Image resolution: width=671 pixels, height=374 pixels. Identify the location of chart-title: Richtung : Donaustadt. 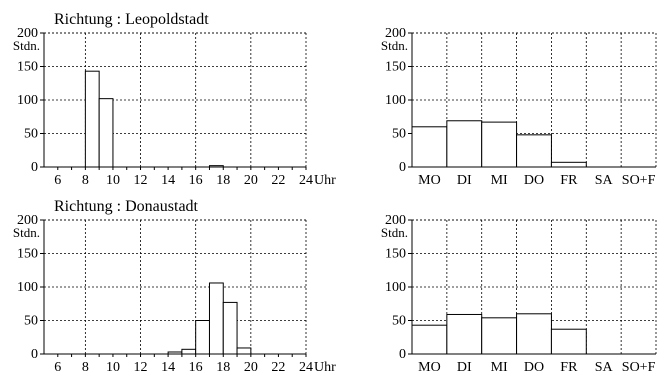
(126, 206).